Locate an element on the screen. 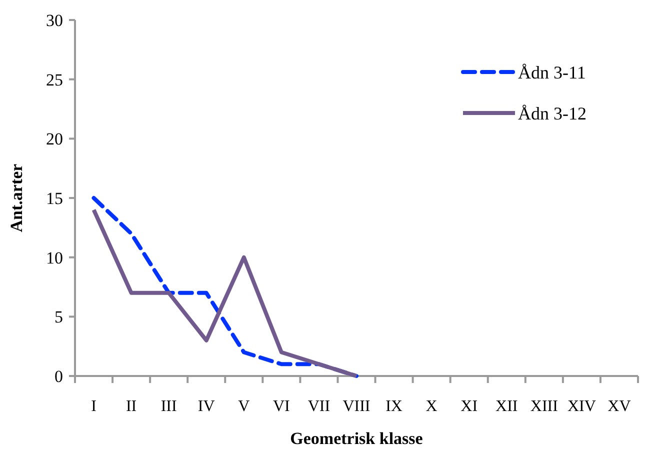 This screenshot has width=646, height=456. x-axis-title: Geometrisk klasse is located at coordinates (357, 438).